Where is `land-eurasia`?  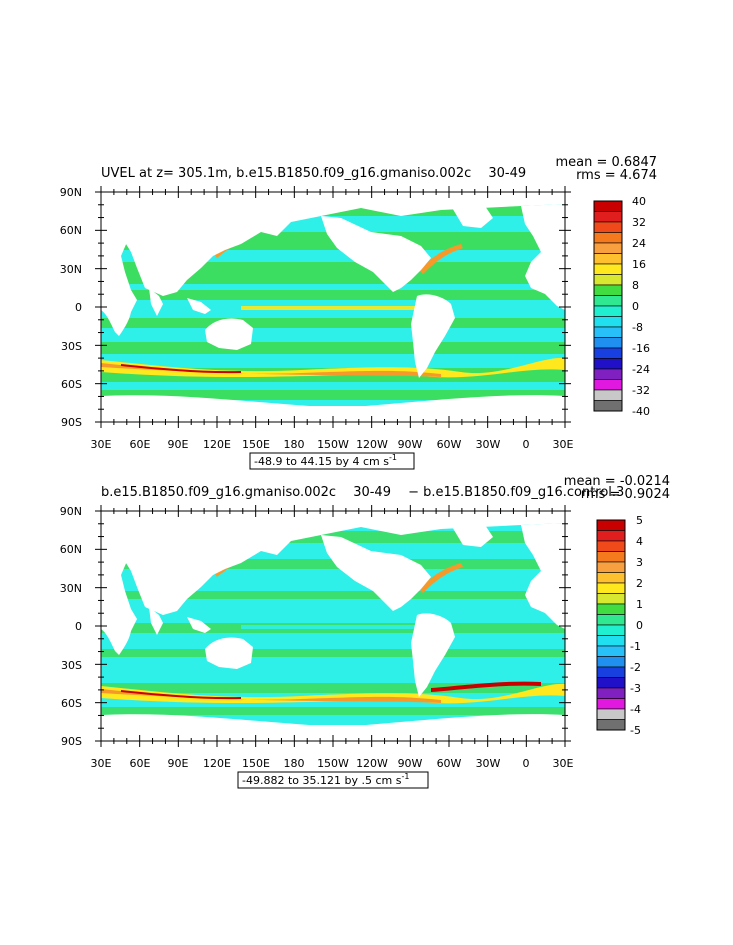
land-eurasia is located at coordinates (333, 567).